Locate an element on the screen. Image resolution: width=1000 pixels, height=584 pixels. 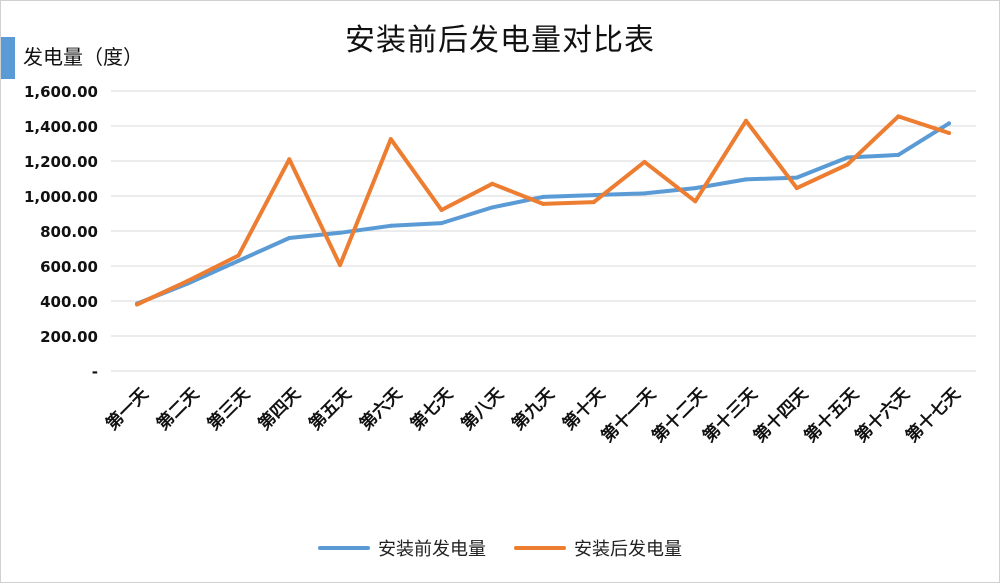
legend-swatch-after is located at coordinates (540, 548).